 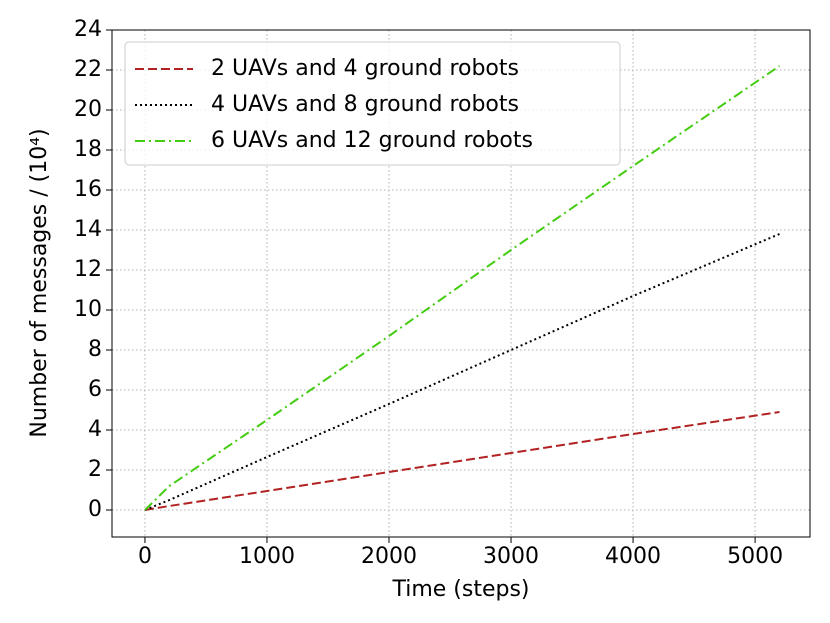 What do you see at coordinates (372, 140) in the screenshot?
I see `legend-label: 6 UAVs and 12 ground robots` at bounding box center [372, 140].